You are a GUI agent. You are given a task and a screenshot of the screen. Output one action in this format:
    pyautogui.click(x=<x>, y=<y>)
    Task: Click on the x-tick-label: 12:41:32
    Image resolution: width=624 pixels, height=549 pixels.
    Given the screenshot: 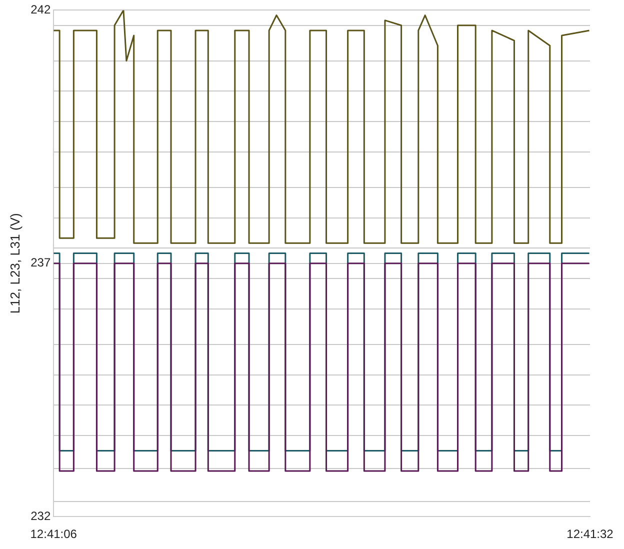 What is the action you would take?
    pyautogui.click(x=590, y=534)
    